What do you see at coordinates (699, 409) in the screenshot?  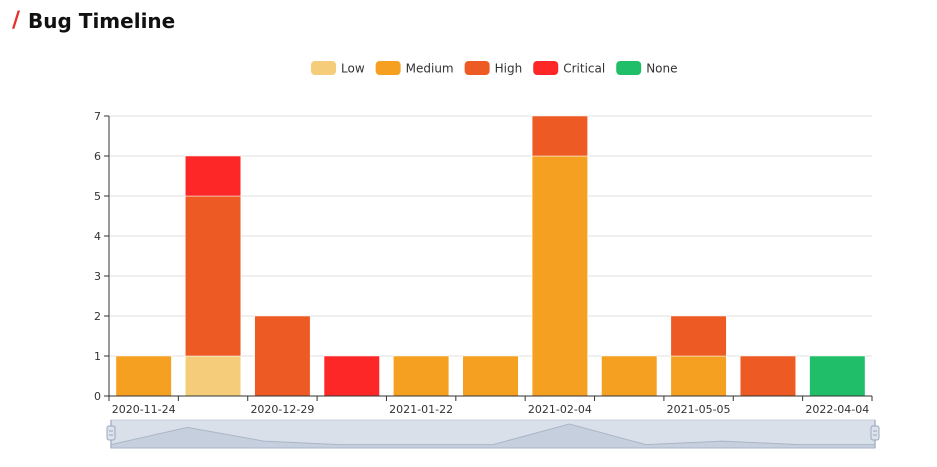 I see `x-tick-label: 2021-05-05` at bounding box center [699, 409].